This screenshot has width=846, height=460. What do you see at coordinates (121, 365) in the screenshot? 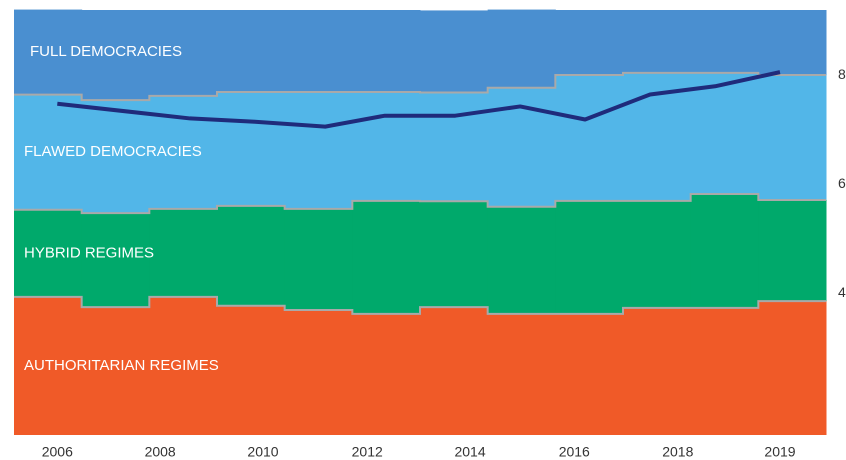
I see `series-label: AUTHORITARIAN REGIMES` at bounding box center [121, 365].